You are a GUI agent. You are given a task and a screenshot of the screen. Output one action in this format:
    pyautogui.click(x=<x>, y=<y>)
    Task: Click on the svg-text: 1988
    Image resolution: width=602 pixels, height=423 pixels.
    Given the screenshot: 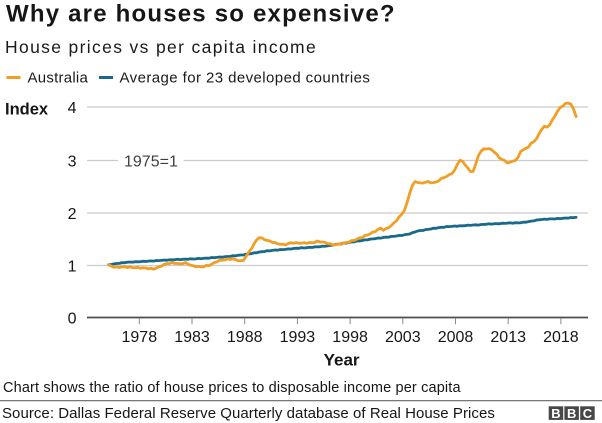 What is the action you would take?
    pyautogui.click(x=245, y=337)
    